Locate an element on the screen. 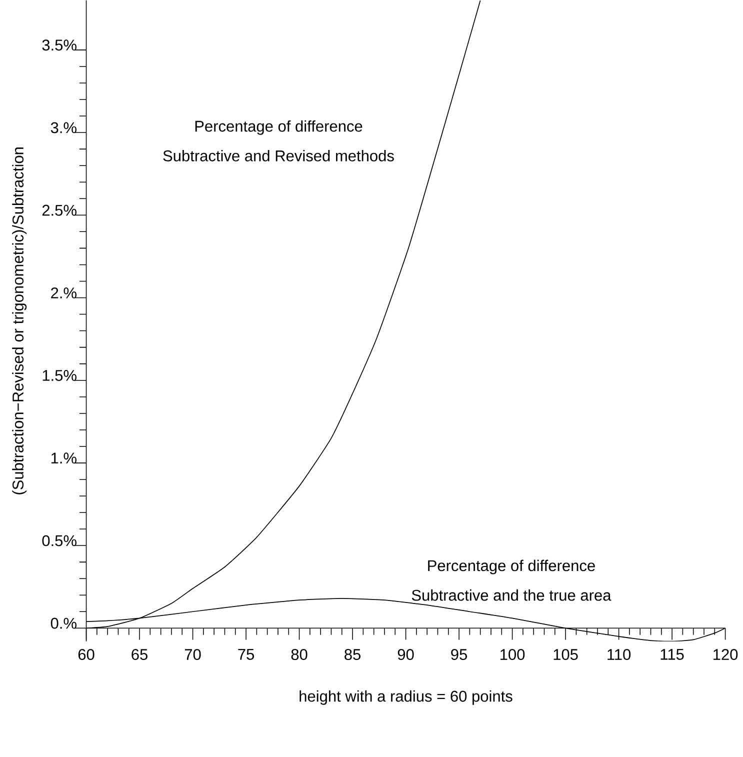 The height and width of the screenshot is (757, 743). x-axis-title: height with a radius = 60 points is located at coordinates (405, 697).